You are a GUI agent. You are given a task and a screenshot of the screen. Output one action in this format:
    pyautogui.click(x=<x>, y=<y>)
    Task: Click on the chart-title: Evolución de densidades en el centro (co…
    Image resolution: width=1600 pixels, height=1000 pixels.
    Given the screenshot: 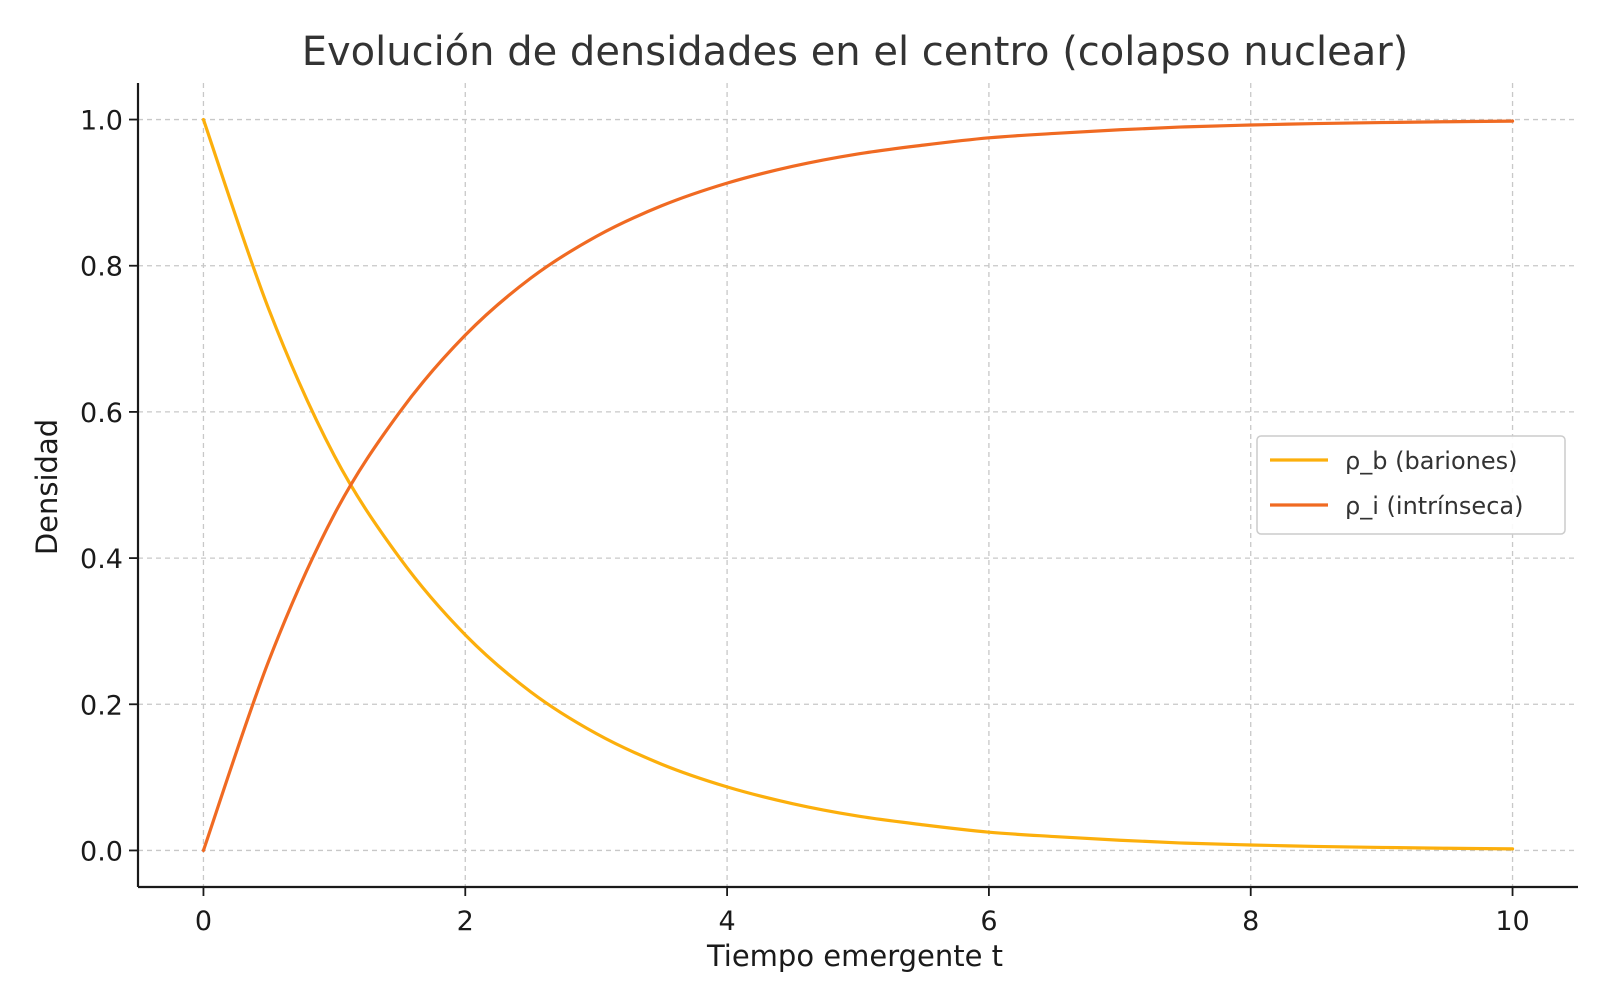 What is the action you would take?
    pyautogui.click(x=855, y=52)
    